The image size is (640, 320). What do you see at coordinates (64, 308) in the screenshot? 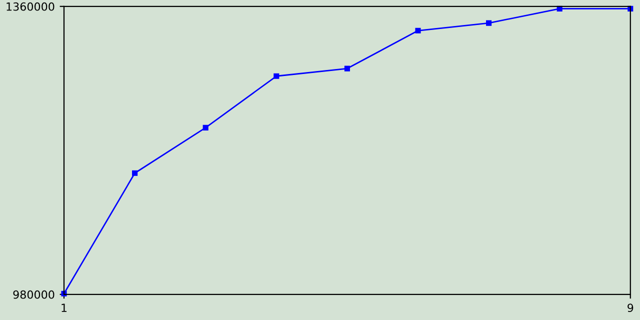
I see `x-tick-label: 1` at bounding box center [64, 308].